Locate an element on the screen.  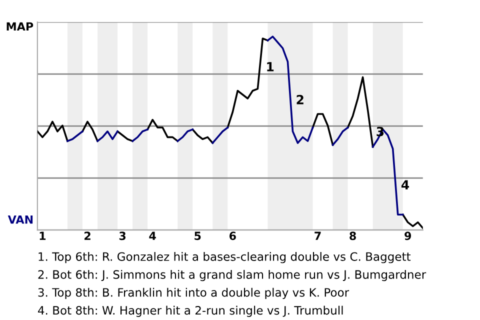
text: 1. Top 6th: R. Gonzalez hit a bases-clearing double vs C. Baggett is located at coordinates (224, 258).